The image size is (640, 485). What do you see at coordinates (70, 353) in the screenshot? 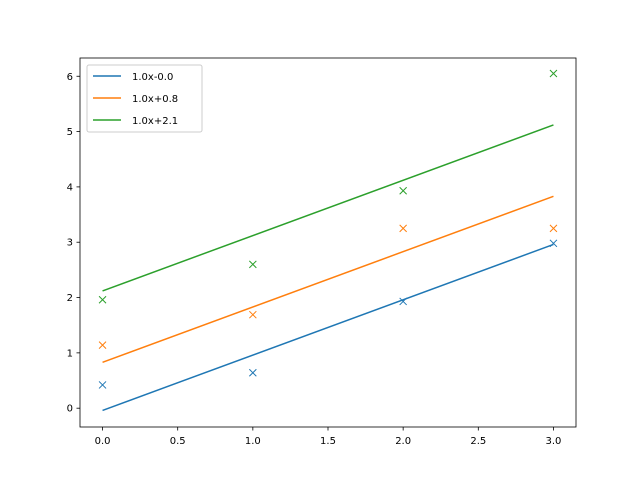
I see `y-tick-label: 1` at bounding box center [70, 353].